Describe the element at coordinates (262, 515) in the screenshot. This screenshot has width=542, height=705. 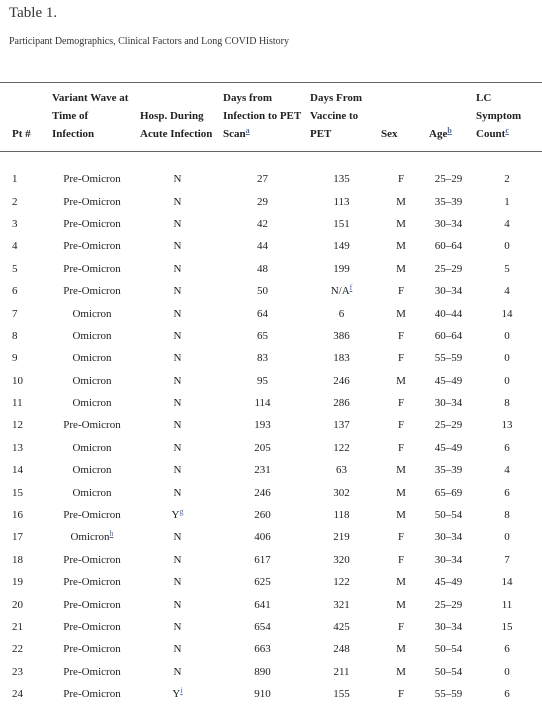
I see `table-cell: 260` at that location.